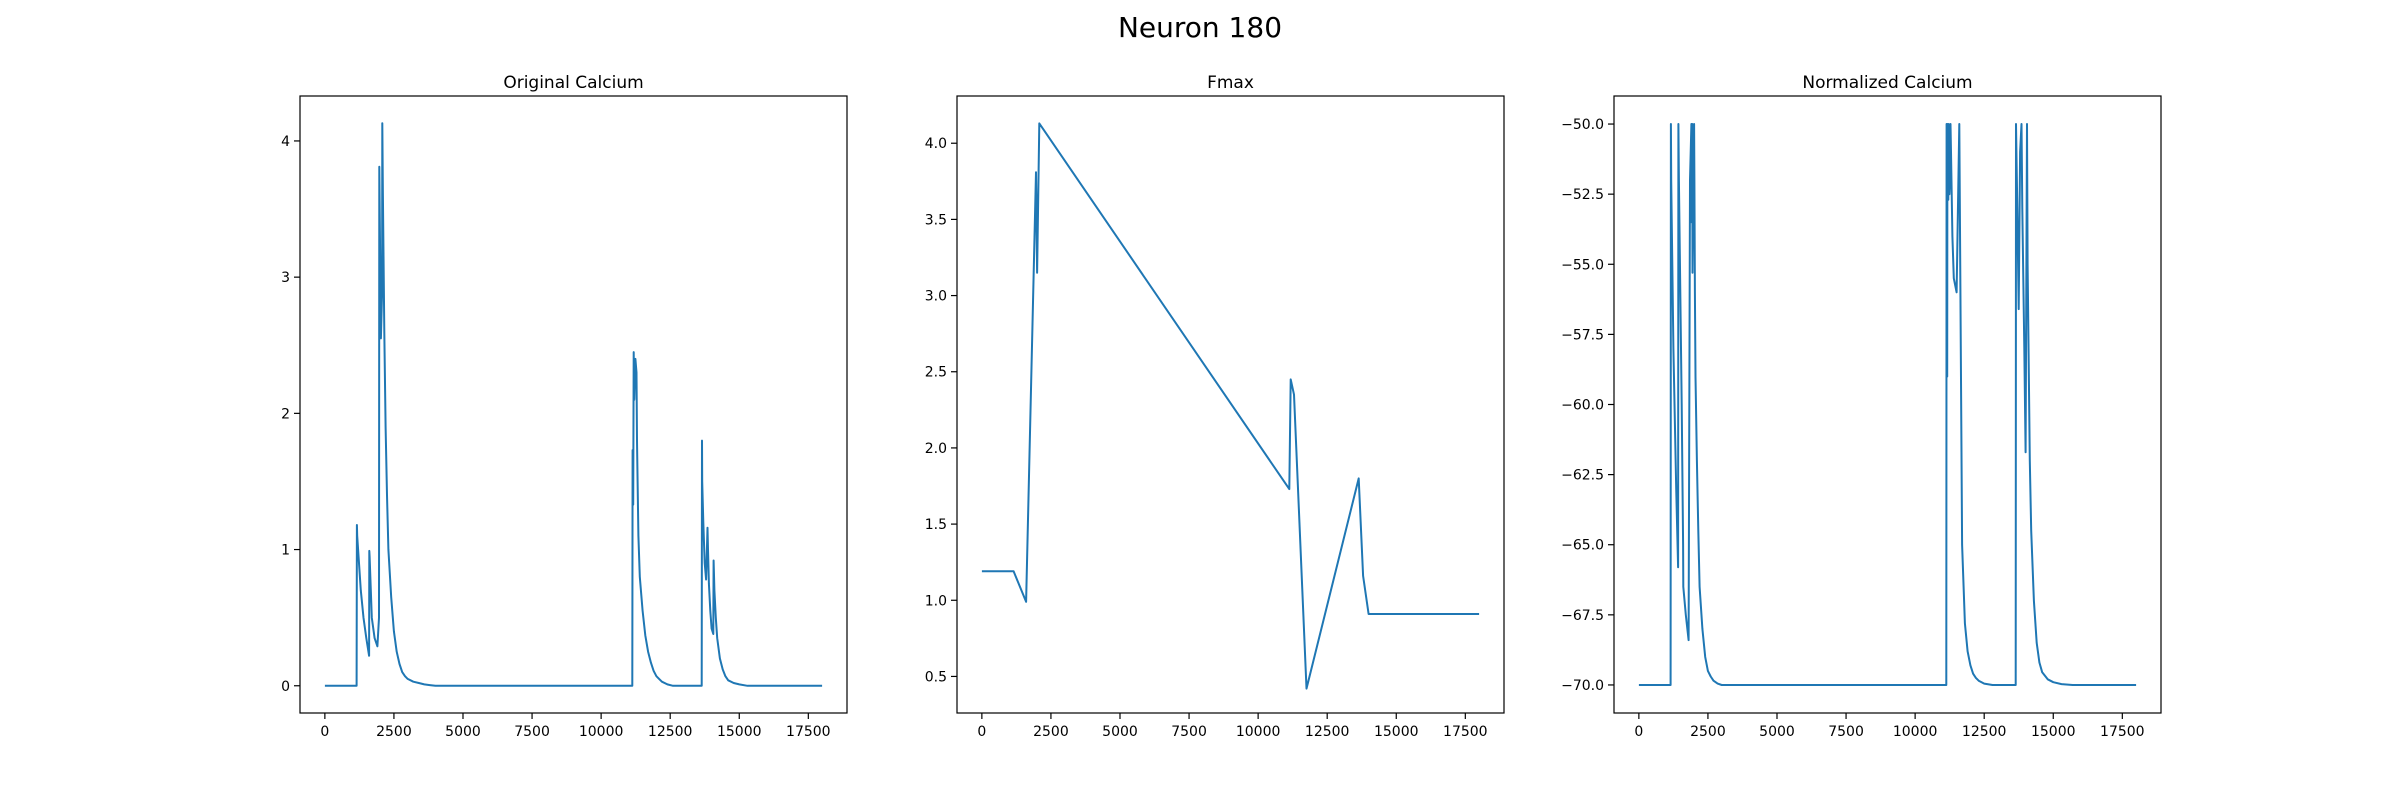  What do you see at coordinates (1582, 195) in the screenshot?
I see `y-tick-label: −52.5` at bounding box center [1582, 195].